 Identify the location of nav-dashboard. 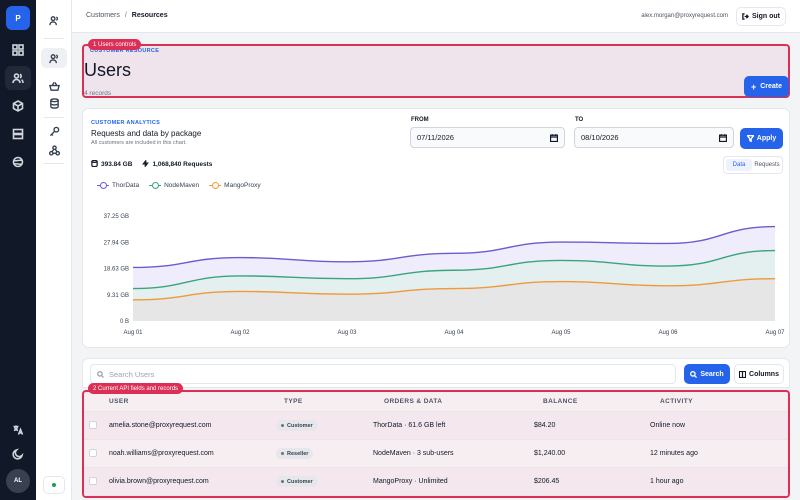
(18, 50).